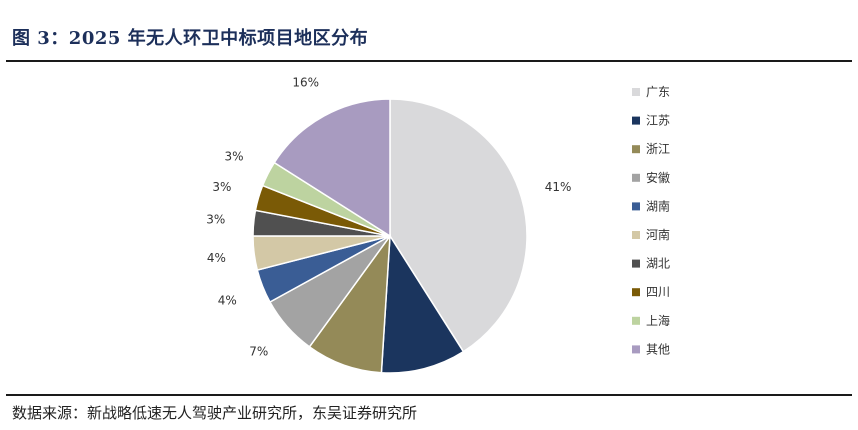 The height and width of the screenshot is (430, 858). I want to click on legend-label: 上海, so click(658, 320).